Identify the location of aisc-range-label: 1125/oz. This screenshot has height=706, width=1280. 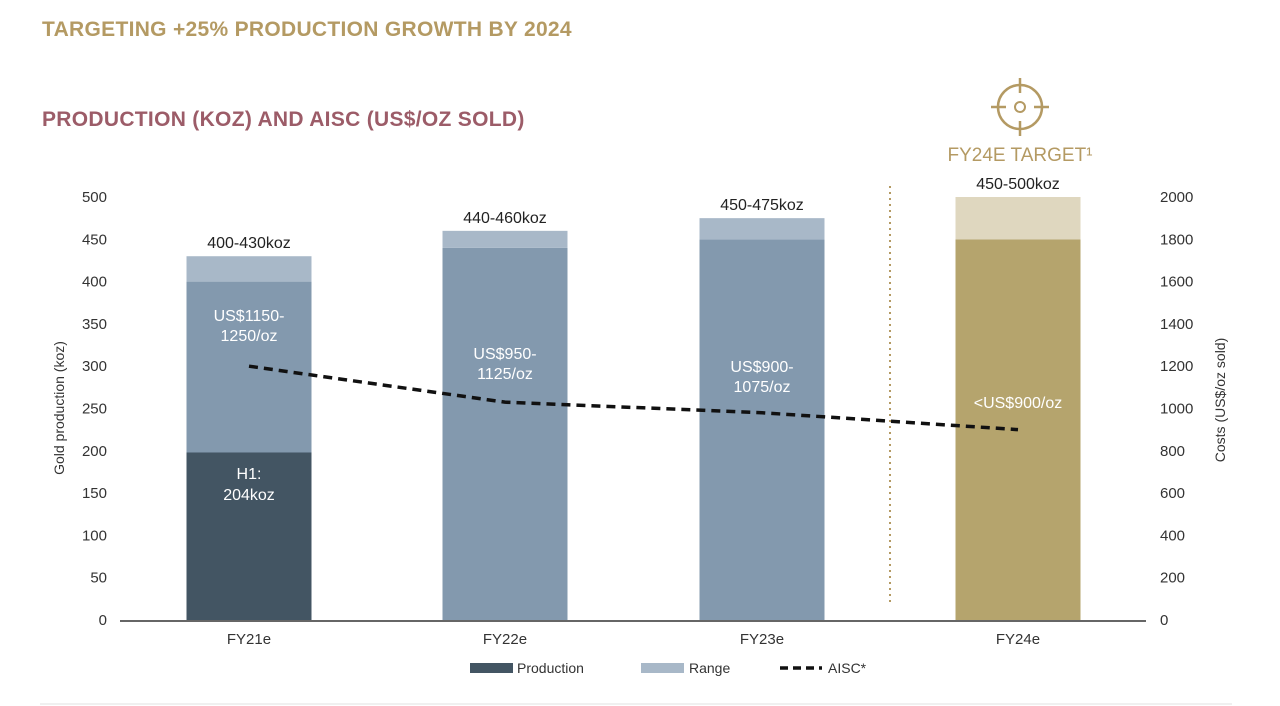
(505, 374).